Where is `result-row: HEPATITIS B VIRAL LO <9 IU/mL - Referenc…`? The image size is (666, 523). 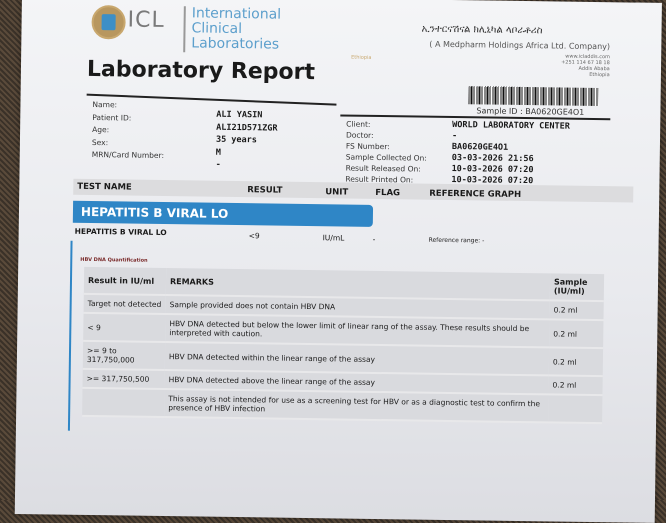 result-row: HEPATITIS B VIRAL LO <9 IU/mL - Referenc… is located at coordinates (353, 235).